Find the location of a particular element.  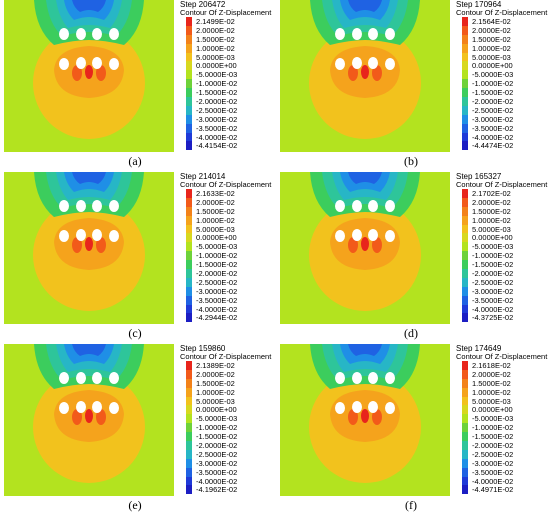

legend-level-label: -1.0000E-02 is located at coordinates (217, 84).